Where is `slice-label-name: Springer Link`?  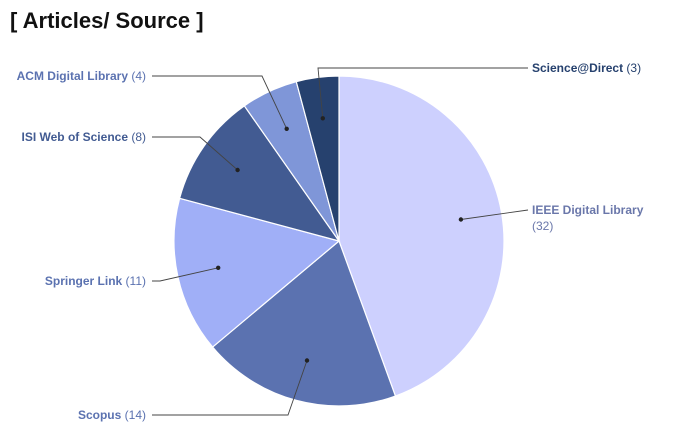
slice-label-name: Springer Link is located at coordinates (84, 281).